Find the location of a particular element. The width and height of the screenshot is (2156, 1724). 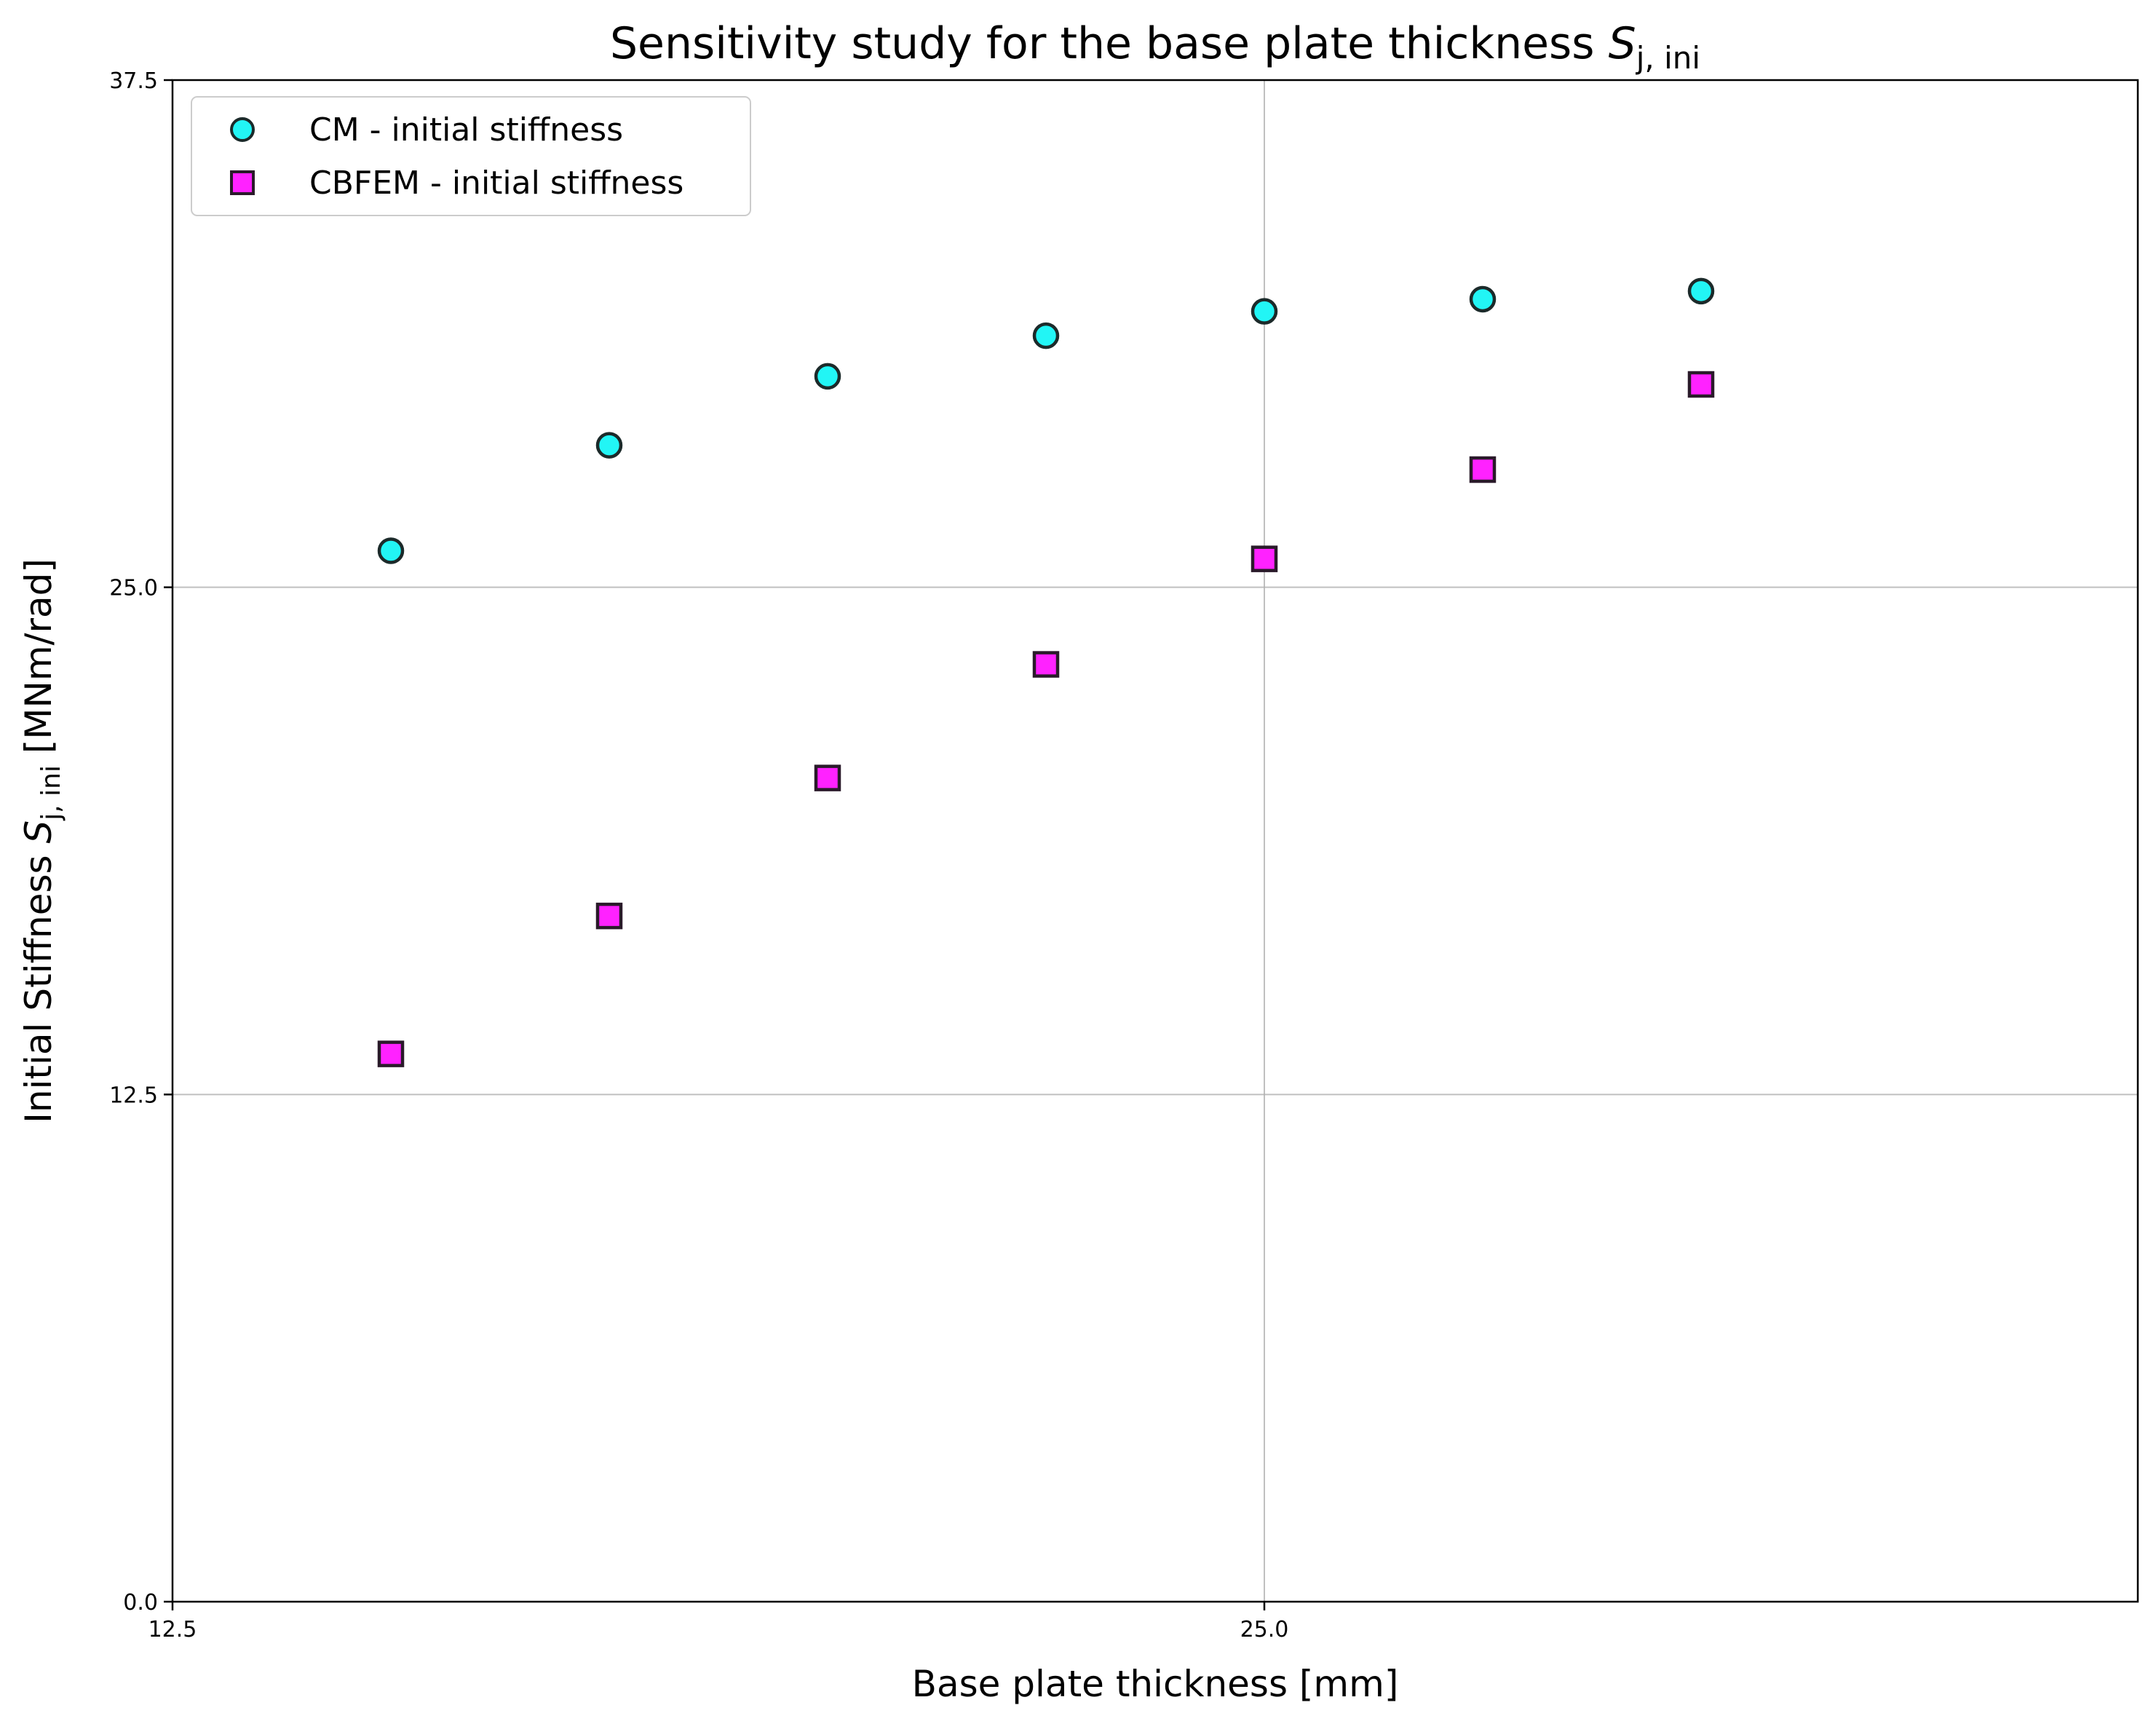

y-axis-label-prefix: Initial Stiffness is located at coordinates (38, 989).